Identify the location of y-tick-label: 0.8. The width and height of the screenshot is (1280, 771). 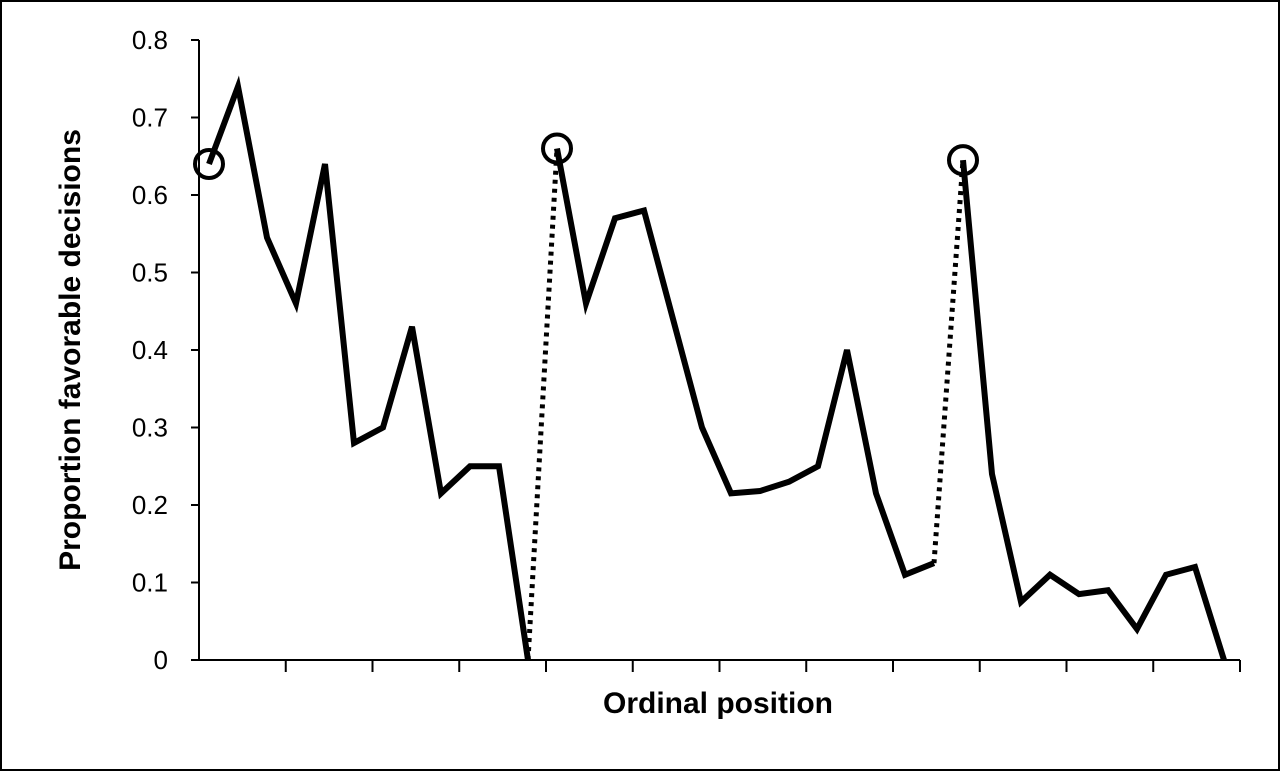
(150, 40).